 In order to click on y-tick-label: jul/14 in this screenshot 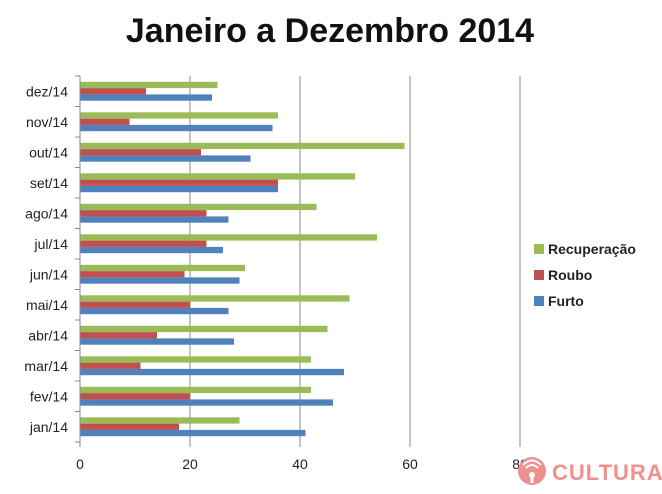, I will do `click(51, 244)`.